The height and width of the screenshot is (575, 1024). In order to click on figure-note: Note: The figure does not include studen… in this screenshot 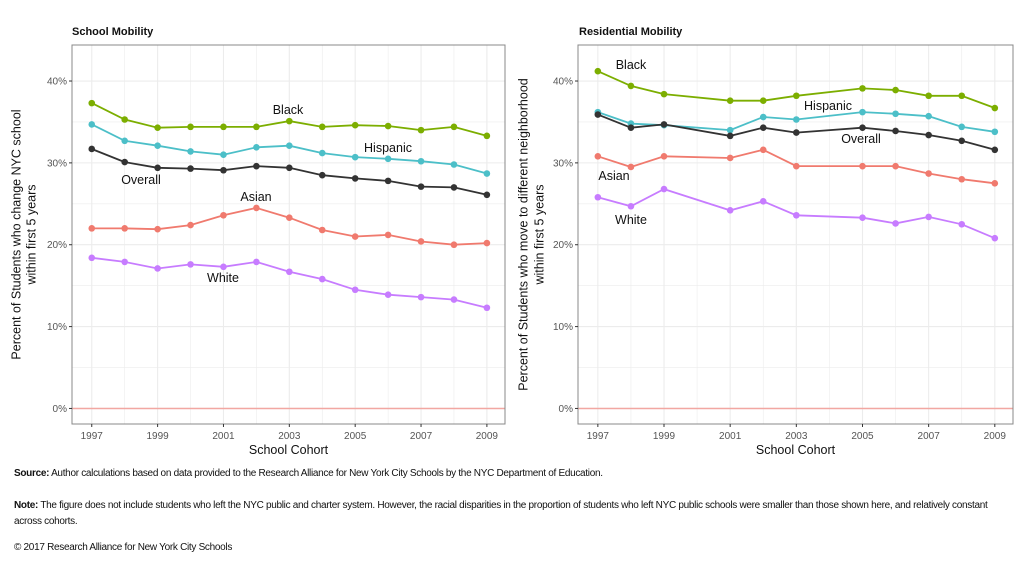, I will do `click(509, 514)`.